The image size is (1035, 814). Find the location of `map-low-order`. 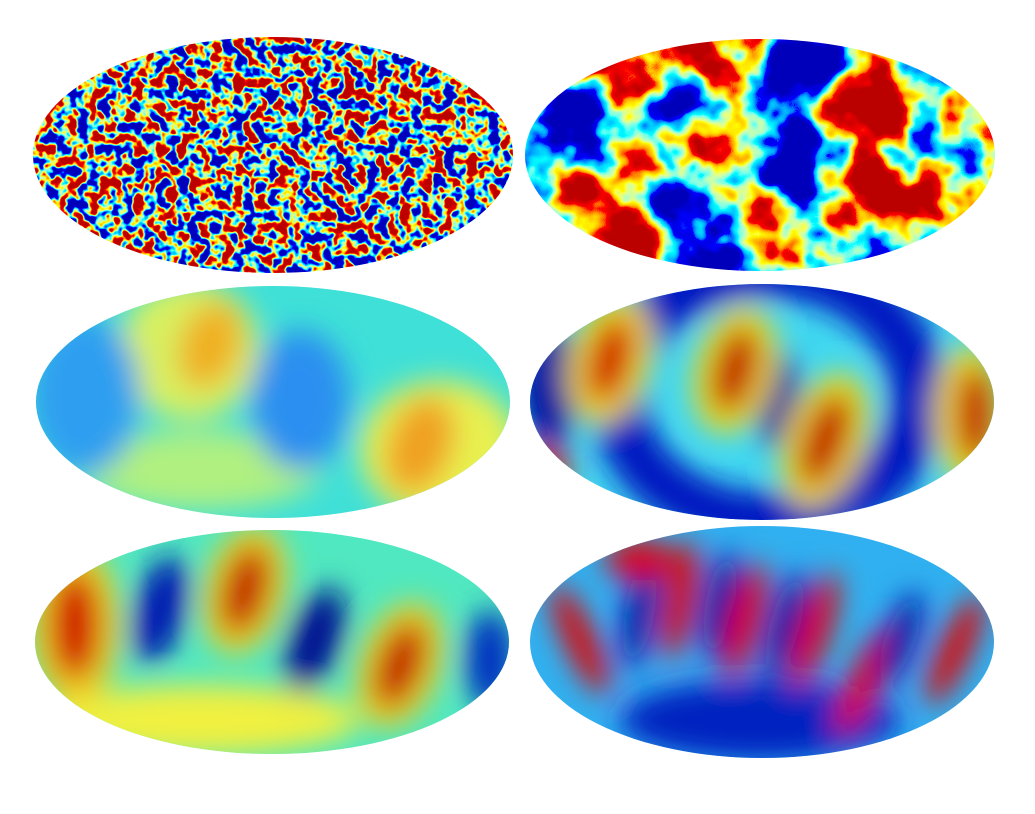

map-low-order is located at coordinates (273, 402).